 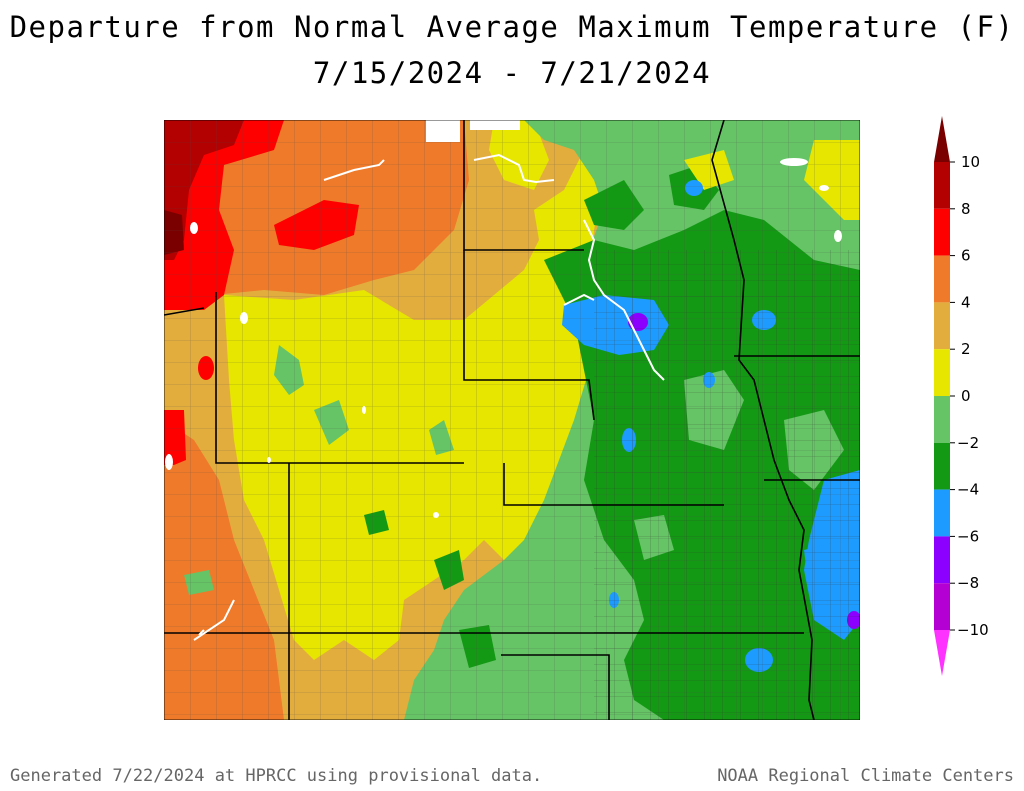 What do you see at coordinates (968, 443) in the screenshot?
I see `legend-tick-label: −2` at bounding box center [968, 443].